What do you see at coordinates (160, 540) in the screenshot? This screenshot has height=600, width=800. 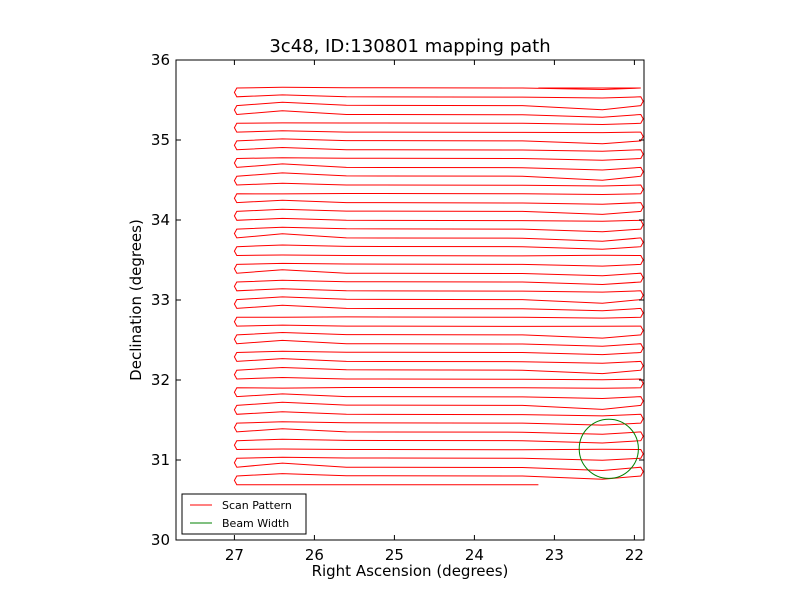 I see `y-tick-label: 30` at bounding box center [160, 540].